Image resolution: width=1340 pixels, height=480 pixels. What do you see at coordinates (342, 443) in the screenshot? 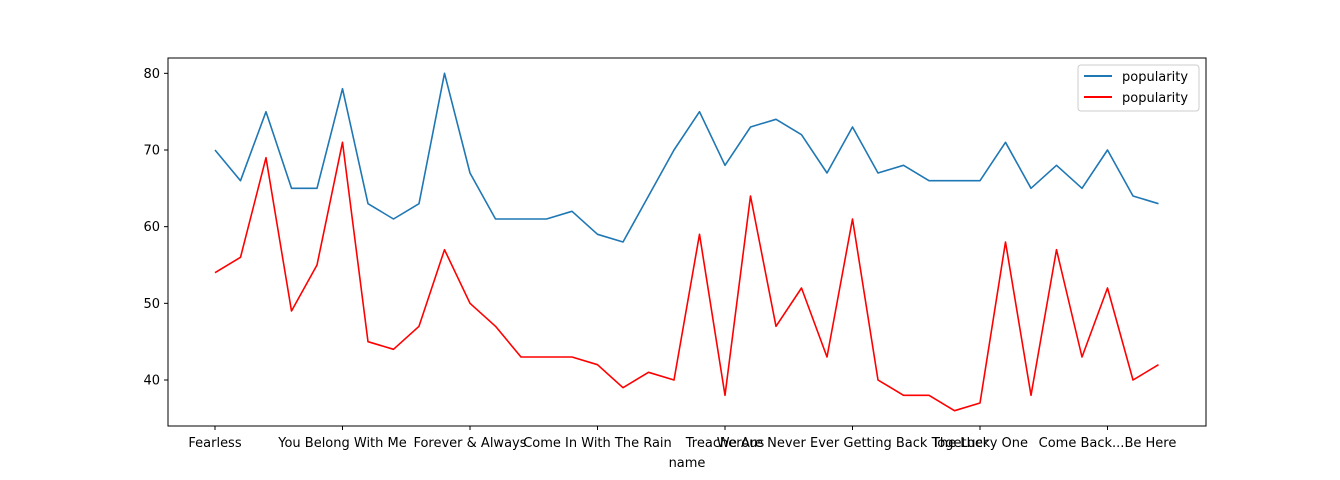
I see `x-tick-label: You Belong With Me` at bounding box center [342, 443].